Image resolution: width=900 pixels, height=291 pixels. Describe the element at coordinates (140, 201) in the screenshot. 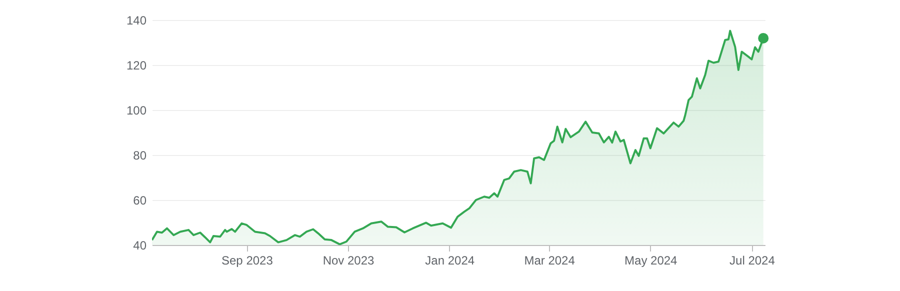

I see `y-tick-label: 60` at that location.